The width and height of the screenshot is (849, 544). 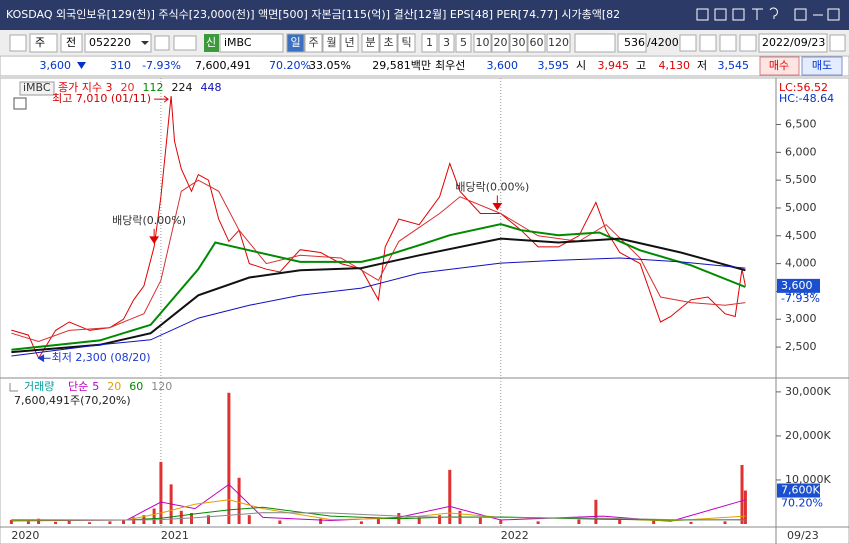 What do you see at coordinates (801, 151) in the screenshot?
I see `y-tick-label: 6,000` at bounding box center [801, 151].